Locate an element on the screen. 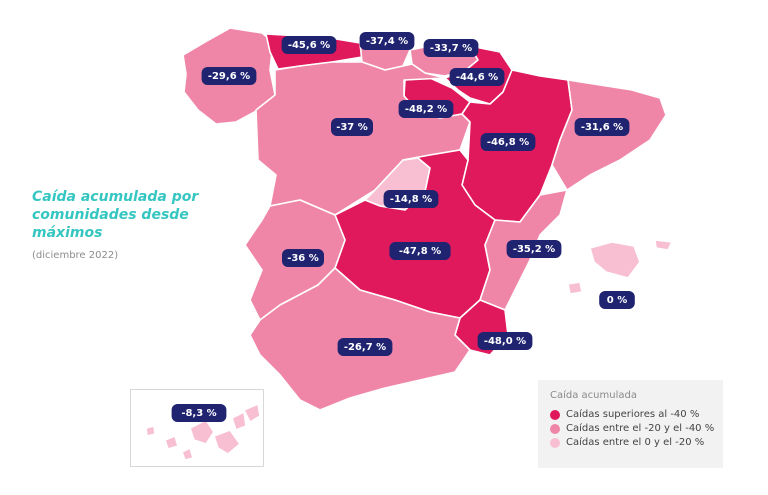  value-label-aragon: -46,8 % is located at coordinates (508, 142).